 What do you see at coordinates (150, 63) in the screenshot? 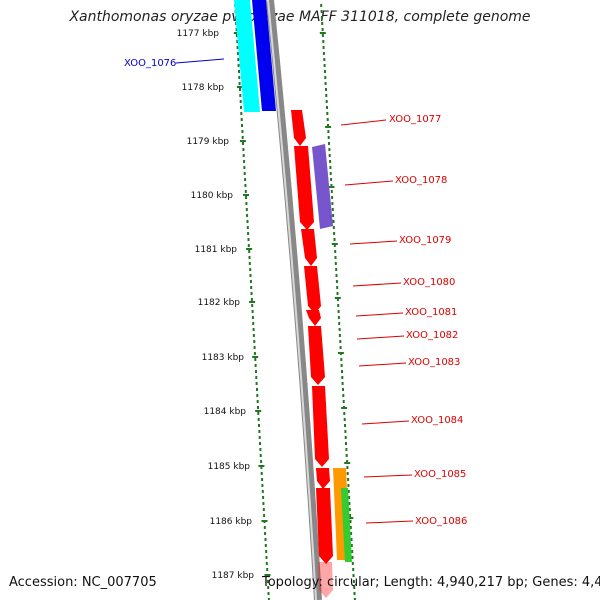
I see `gene-label: XOO_1076` at bounding box center [150, 63].